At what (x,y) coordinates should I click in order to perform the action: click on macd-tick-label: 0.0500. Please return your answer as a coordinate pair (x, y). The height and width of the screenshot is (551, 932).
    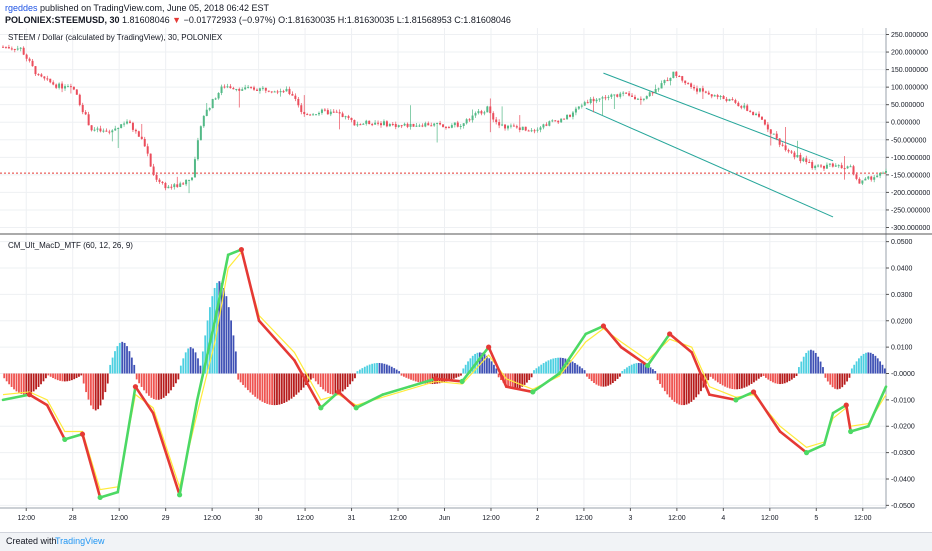
    Looking at the image, I should click on (902, 242).